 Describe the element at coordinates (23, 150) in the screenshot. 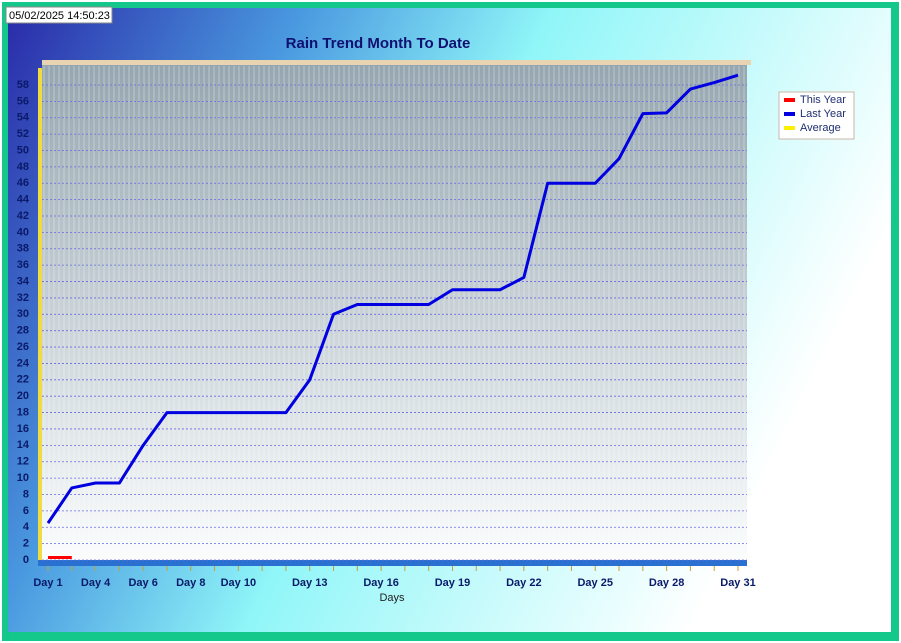

I see `y-tick-label: 50` at that location.